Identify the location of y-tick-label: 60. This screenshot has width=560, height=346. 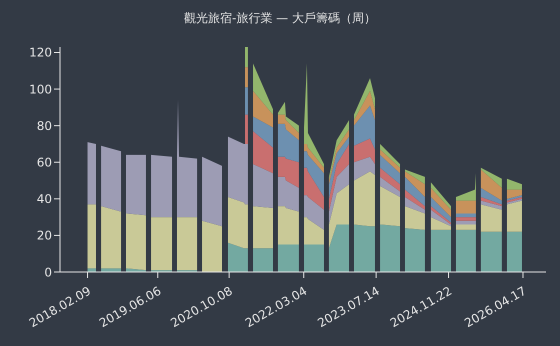
(44, 163).